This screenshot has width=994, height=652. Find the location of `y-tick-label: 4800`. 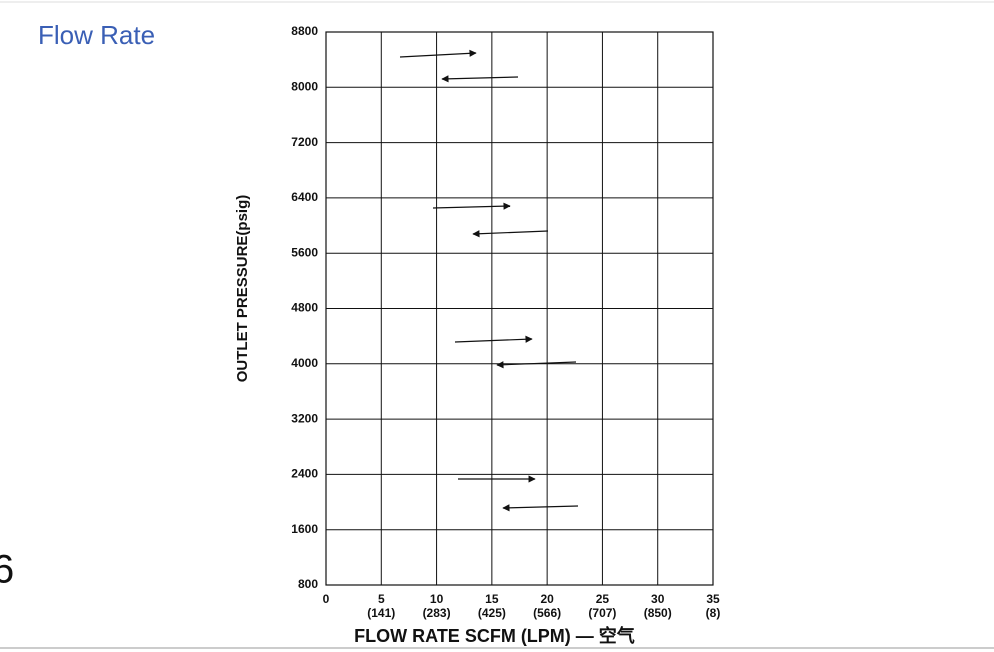

y-tick-label: 4800 is located at coordinates (304, 308).